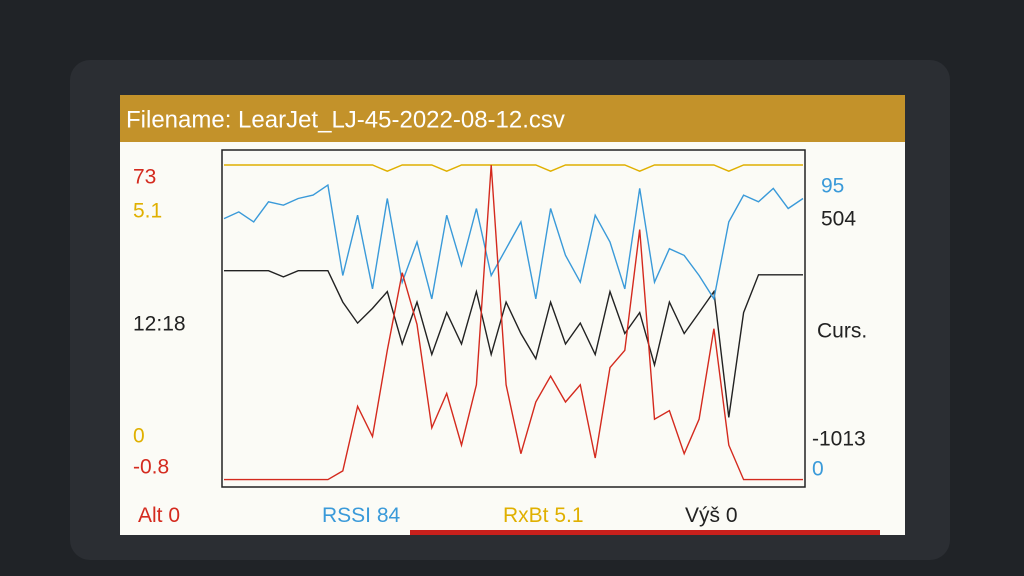 Image resolution: width=1024 pixels, height=576 pixels. Describe the element at coordinates (526, 515) in the screenshot. I see `legend-name: RxBt` at that location.